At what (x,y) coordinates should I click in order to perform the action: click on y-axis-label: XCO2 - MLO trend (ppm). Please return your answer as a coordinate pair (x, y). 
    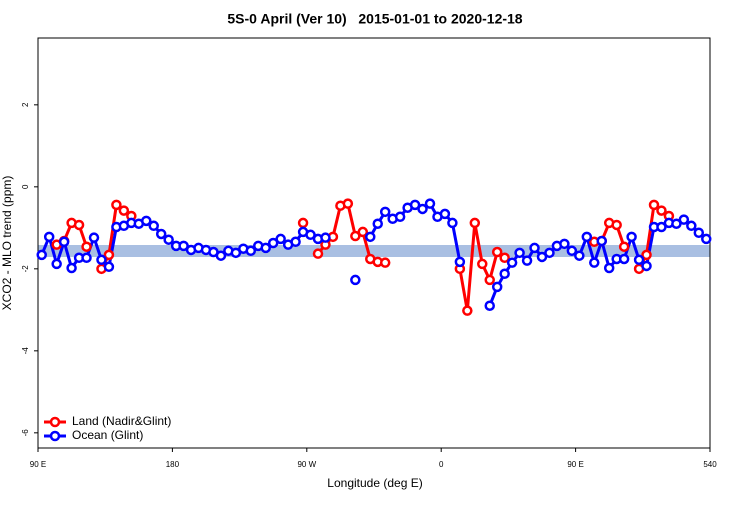
    Looking at the image, I should click on (7, 243).